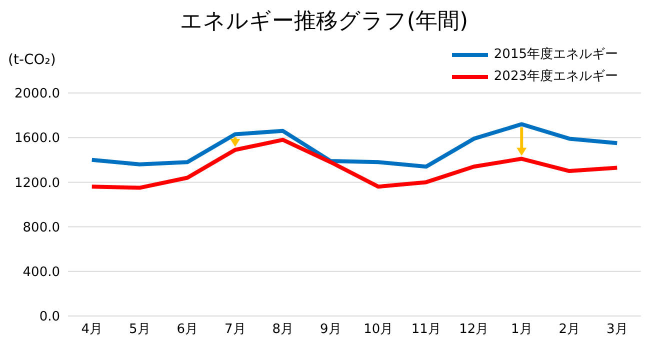 This screenshot has height=348, width=648. Describe the element at coordinates (41, 272) in the screenshot. I see `y-tick-label: 400.0` at that location.